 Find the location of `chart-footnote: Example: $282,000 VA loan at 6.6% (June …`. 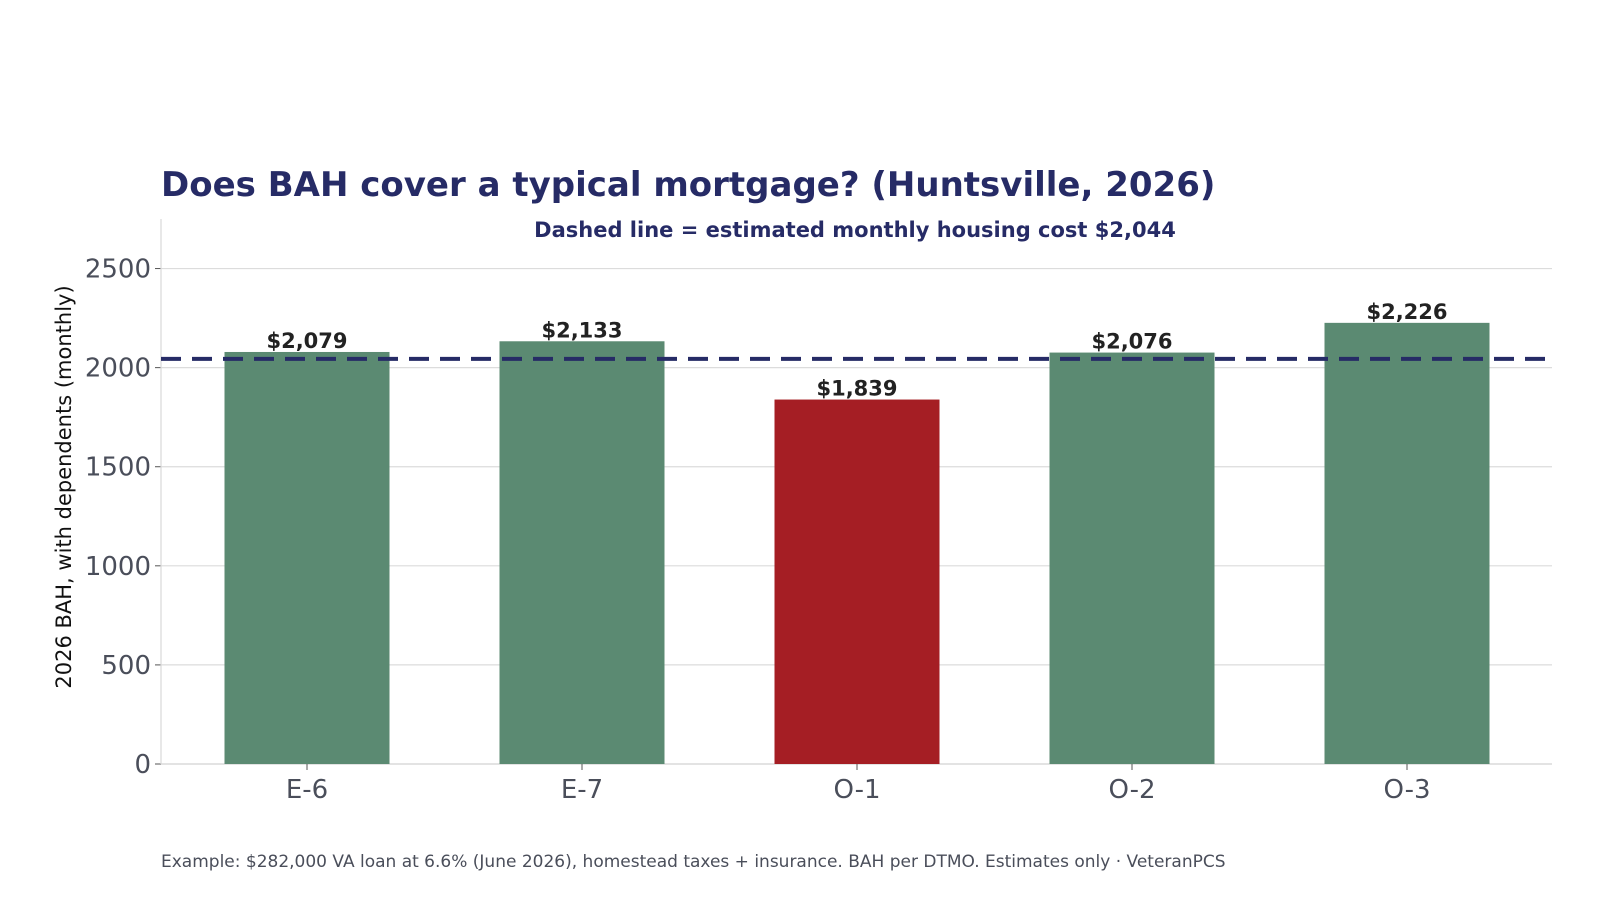

chart-footnote: Example: $282,000 VA loan at 6.6% (June … is located at coordinates (693, 862).